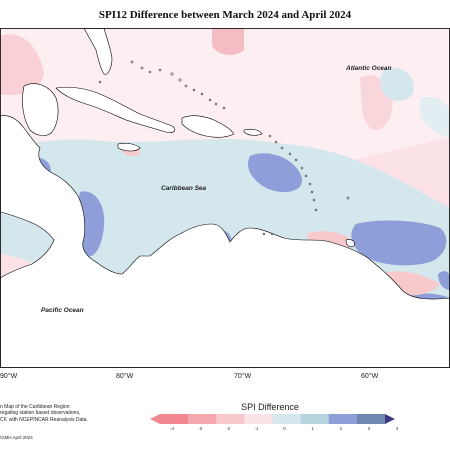  I want to click on blue-patch-venezuela, so click(399, 243).